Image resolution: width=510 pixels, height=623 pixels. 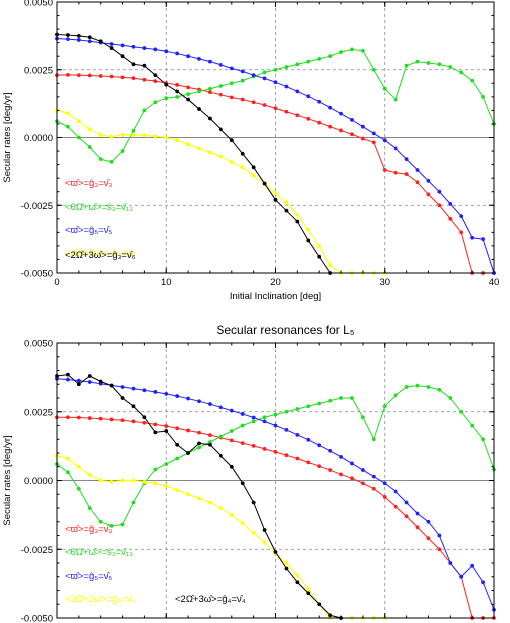 I want to click on legend-entry: <2Ω̂+3ω̂>=ĝ₃=ν̂₆, so click(x=100, y=255).